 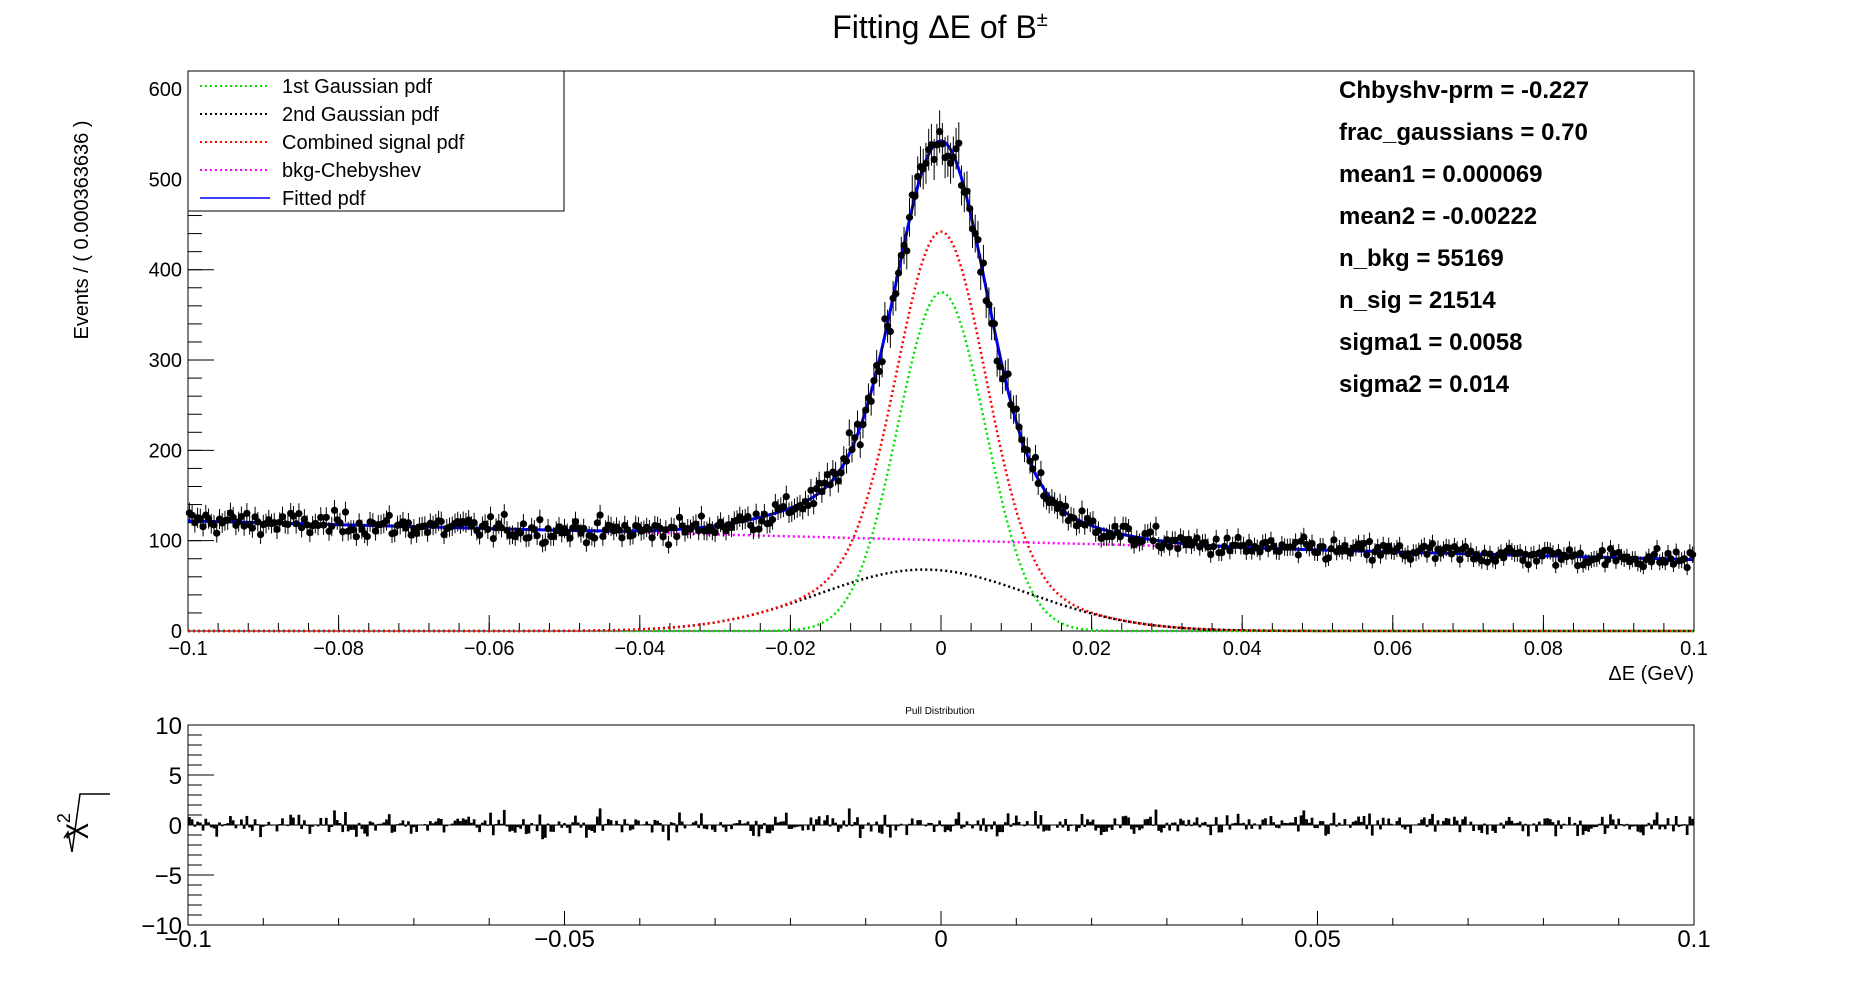 What do you see at coordinates (1438, 216) in the screenshot?
I see `fit-parameter-text: mean2 = -0.00222` at bounding box center [1438, 216].